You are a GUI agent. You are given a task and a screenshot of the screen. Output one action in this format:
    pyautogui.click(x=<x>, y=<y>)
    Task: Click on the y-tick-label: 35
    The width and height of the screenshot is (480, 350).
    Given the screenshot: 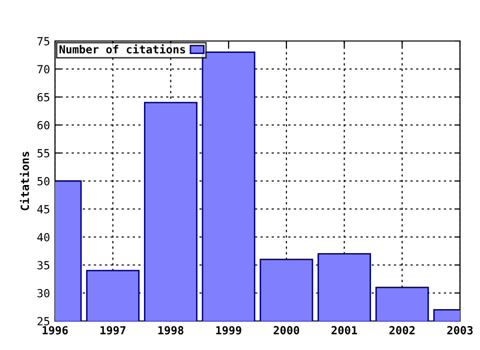 What is the action you would take?
    pyautogui.click(x=44, y=265)
    